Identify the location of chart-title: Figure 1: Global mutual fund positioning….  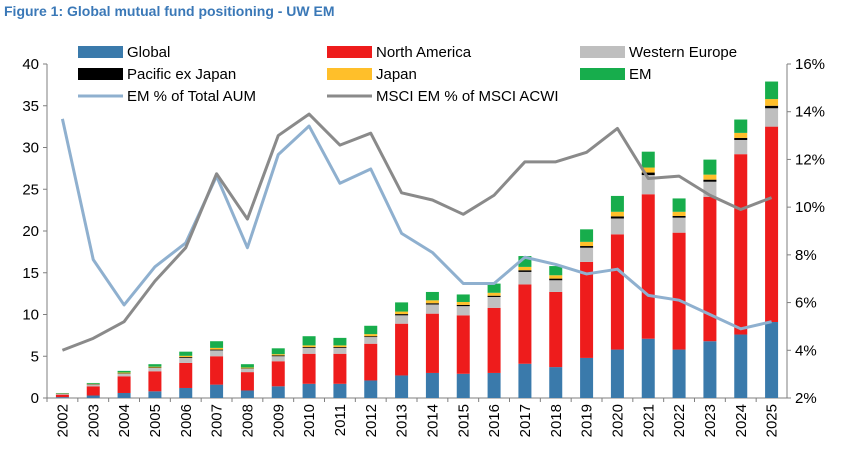
(169, 11).